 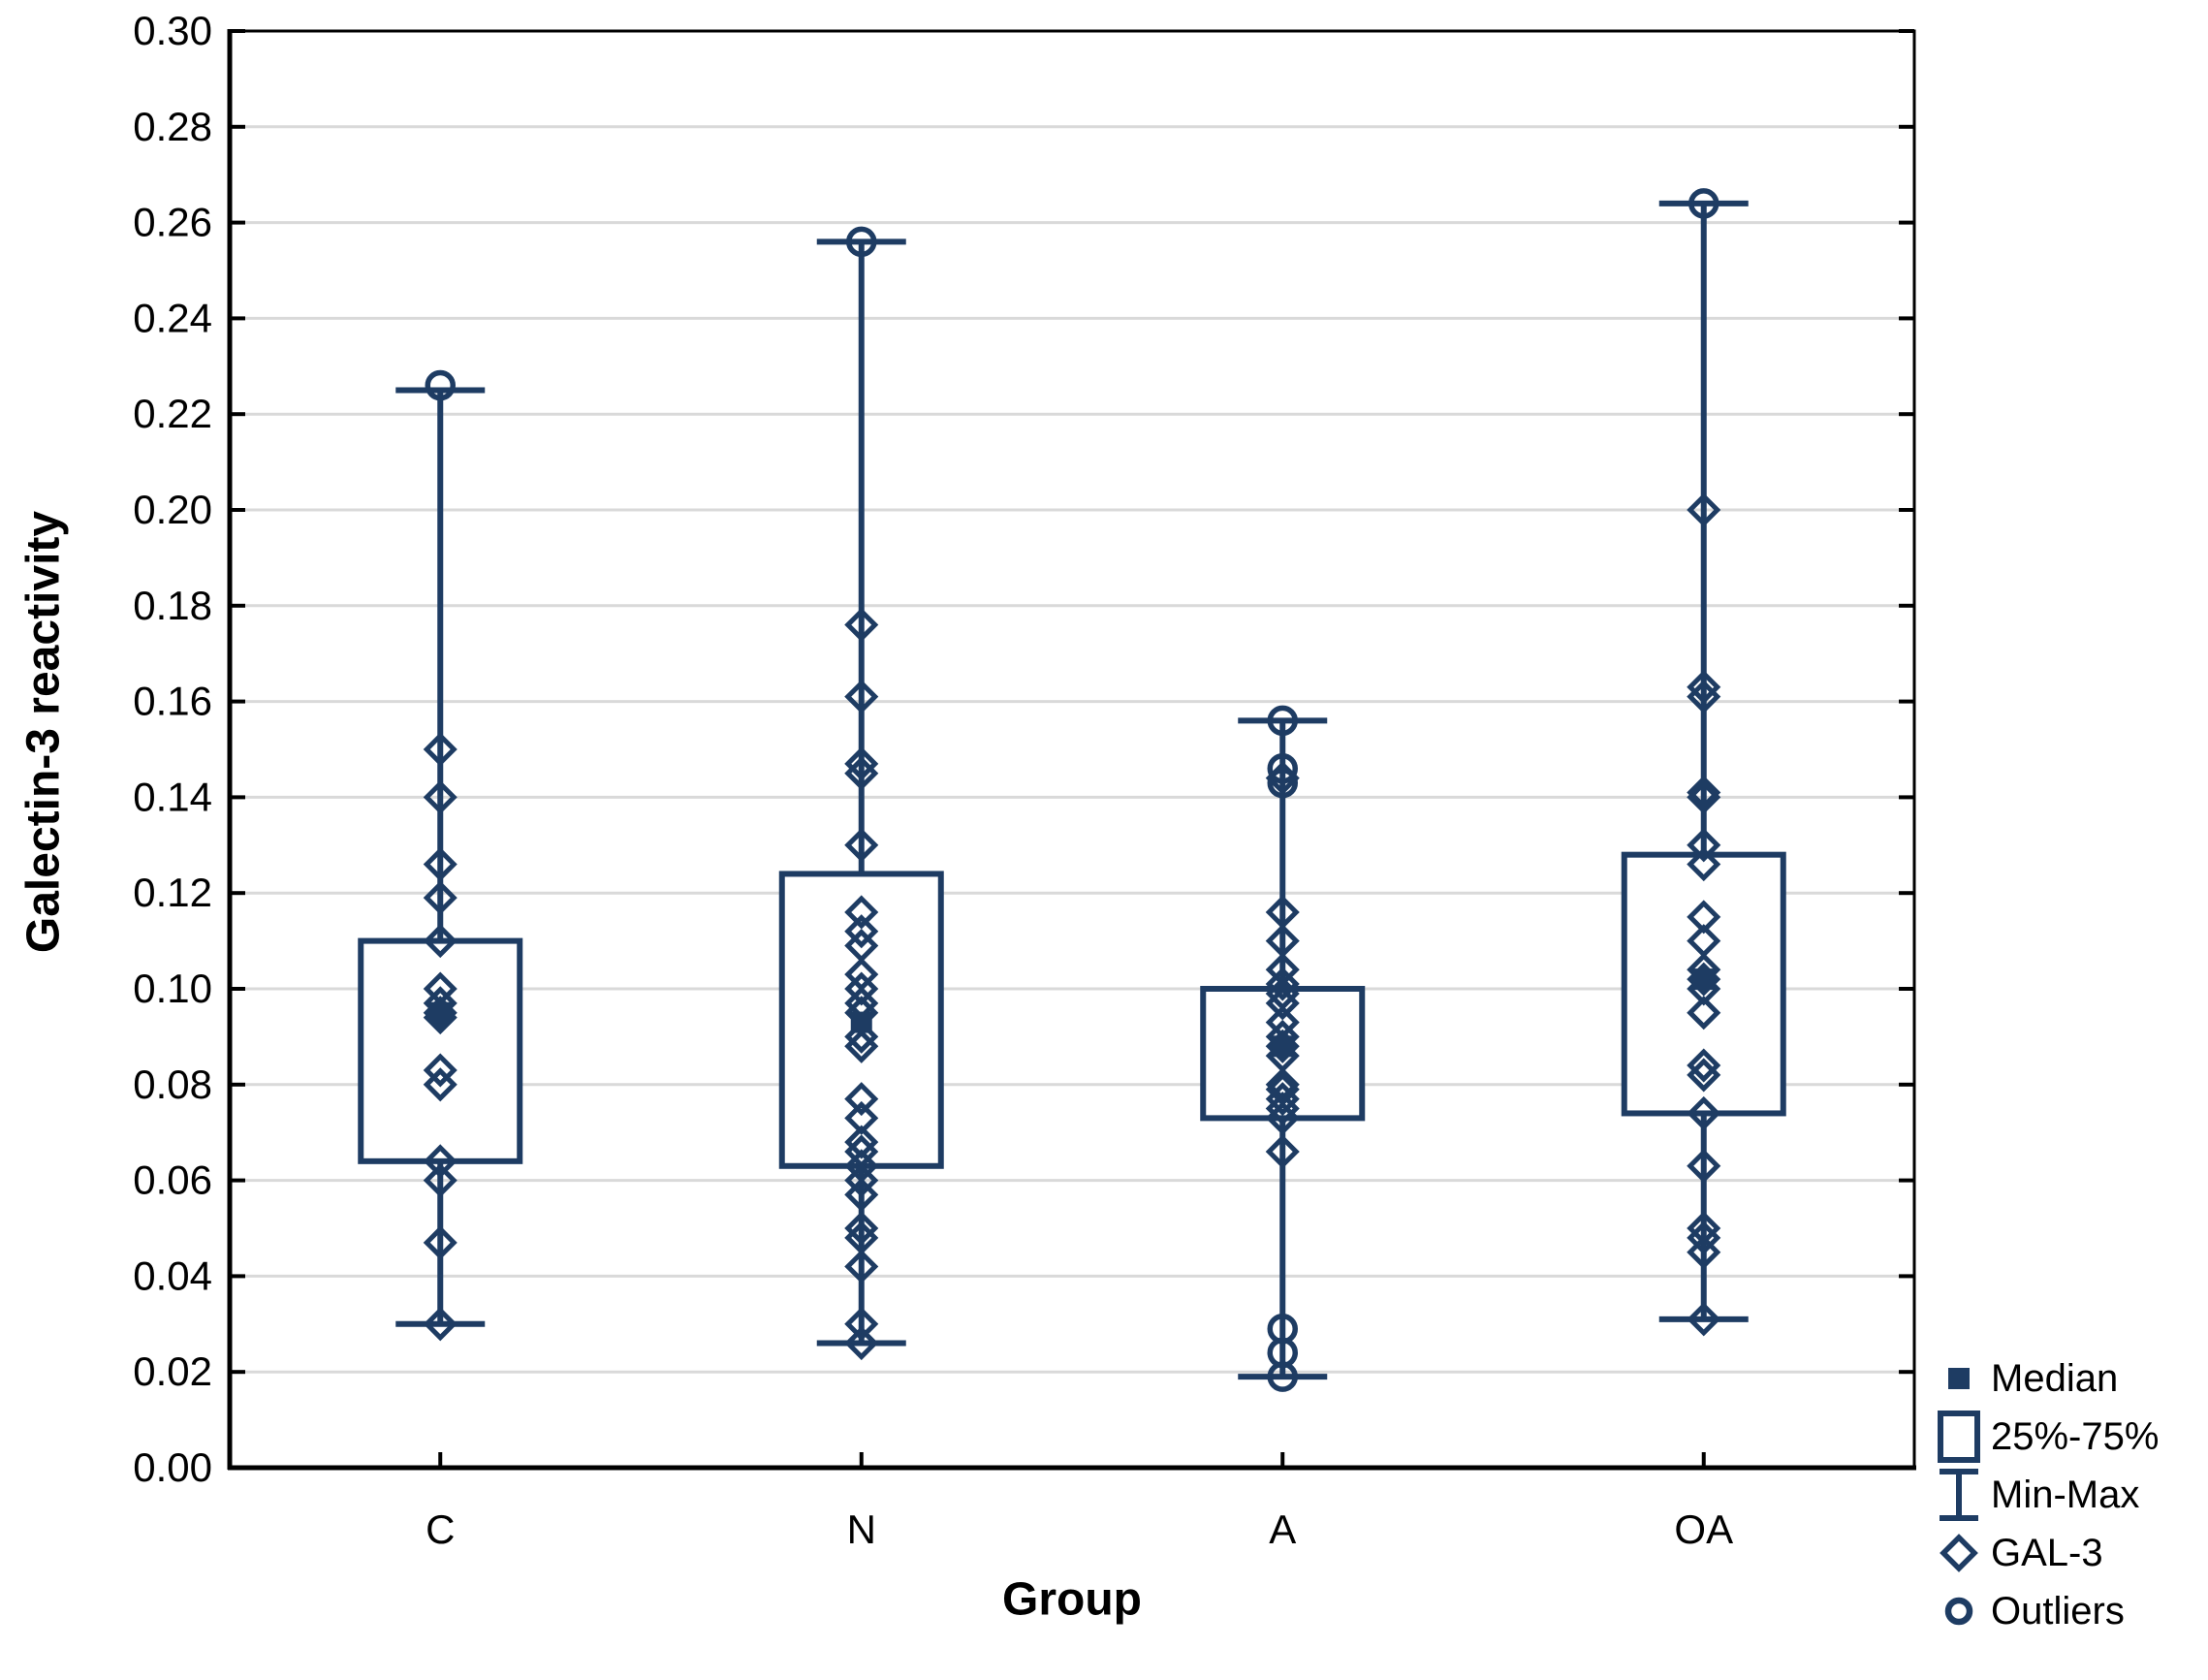 What do you see at coordinates (861, 1022) in the screenshot?
I see `median-marker-N` at bounding box center [861, 1022].